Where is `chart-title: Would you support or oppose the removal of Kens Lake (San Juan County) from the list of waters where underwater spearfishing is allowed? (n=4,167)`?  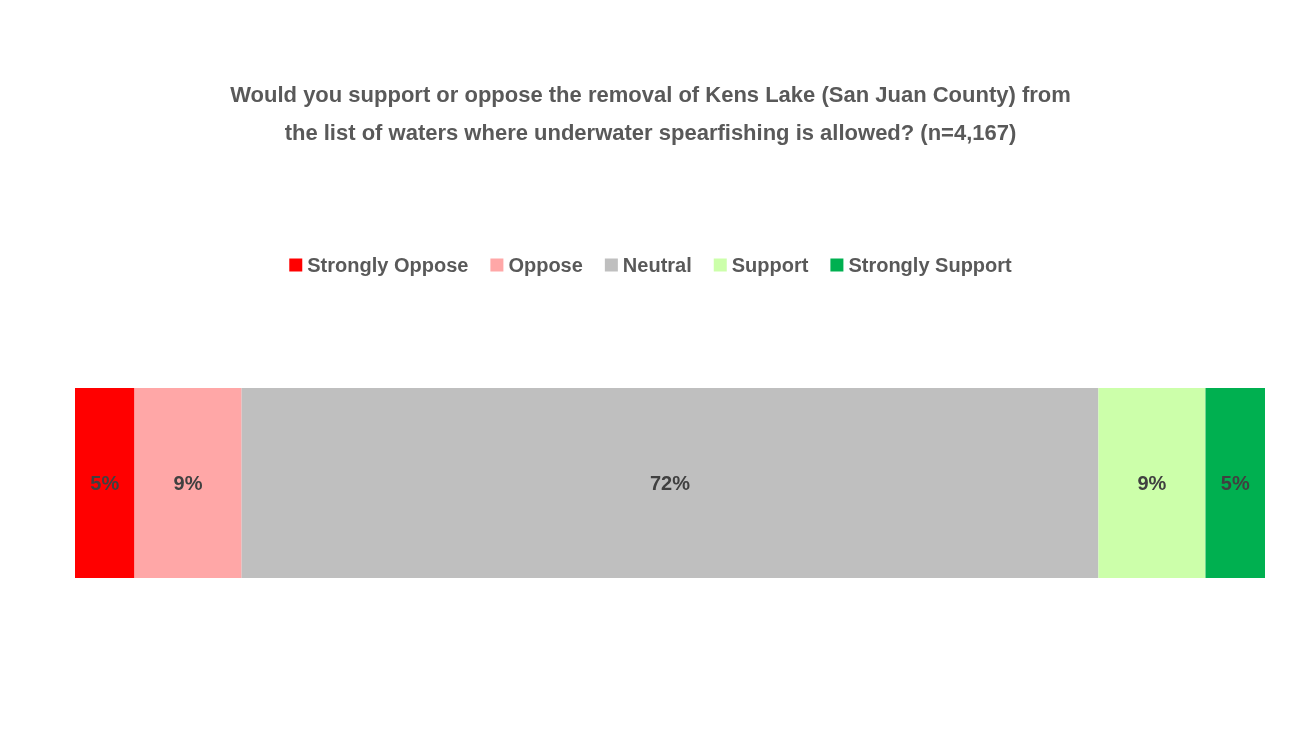 chart-title: Would you support or oppose the removal of Kens Lake (San Juan County) from the list of waters where underwater spearfishing is allowed? (n=4,167) is located at coordinates (650, 113).